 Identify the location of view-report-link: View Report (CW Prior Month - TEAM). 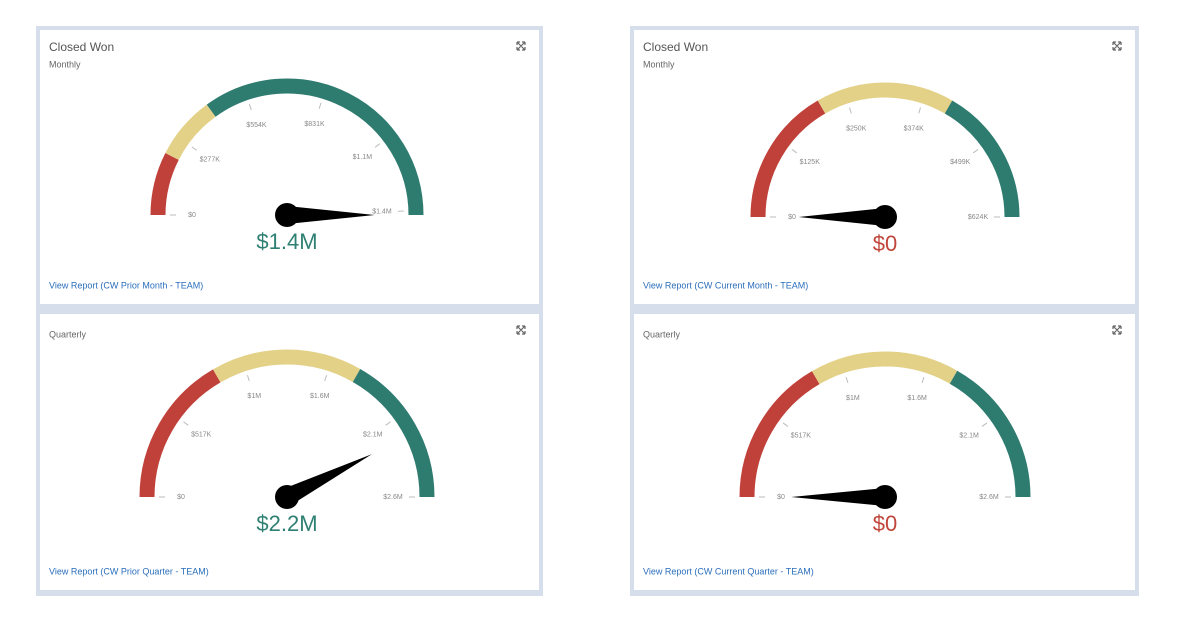
(126, 285).